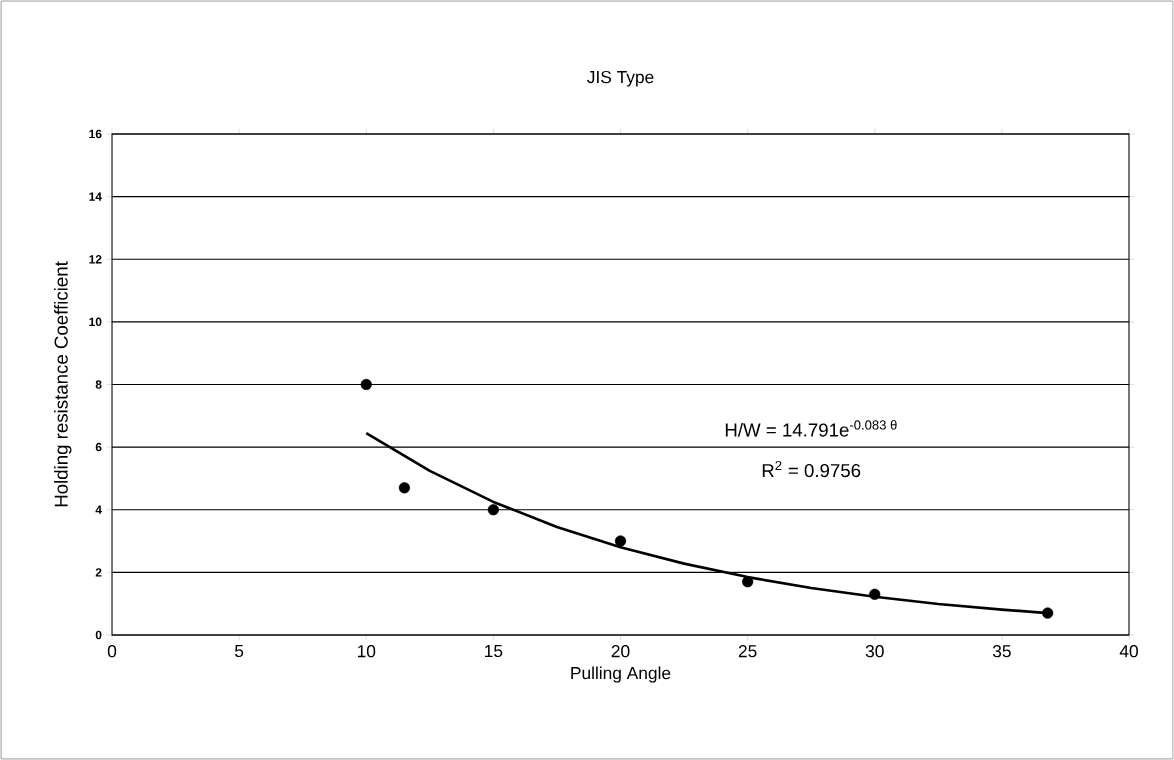 This screenshot has width=1174, height=760. What do you see at coordinates (95, 134) in the screenshot?
I see `y-tick-label: 16` at bounding box center [95, 134].